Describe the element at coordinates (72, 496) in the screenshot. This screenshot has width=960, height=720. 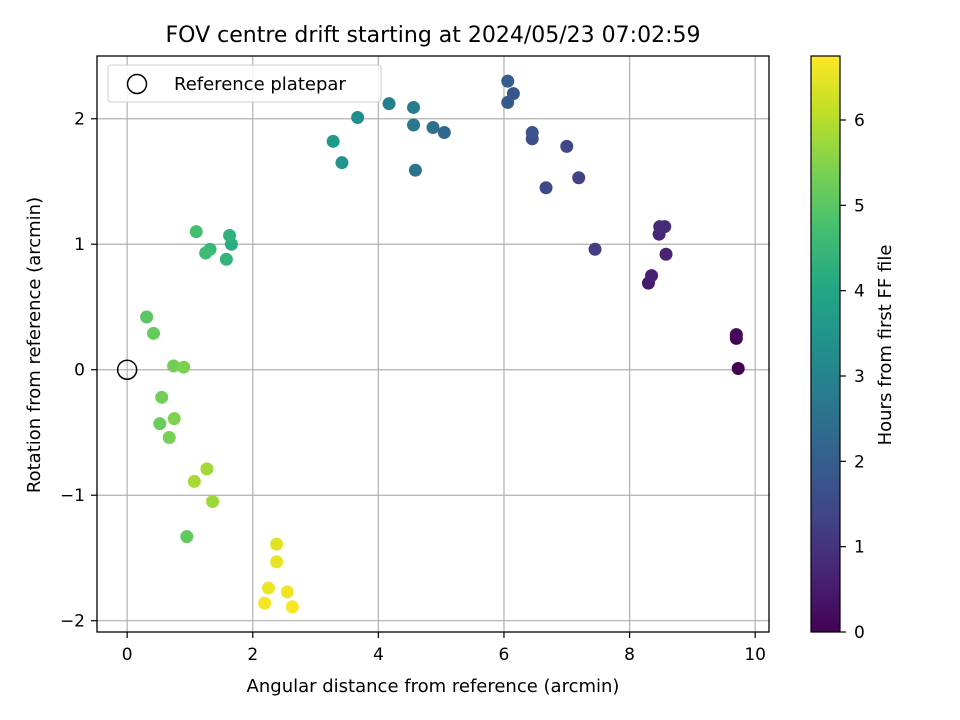
I see `y-tick-label: −1` at that location.